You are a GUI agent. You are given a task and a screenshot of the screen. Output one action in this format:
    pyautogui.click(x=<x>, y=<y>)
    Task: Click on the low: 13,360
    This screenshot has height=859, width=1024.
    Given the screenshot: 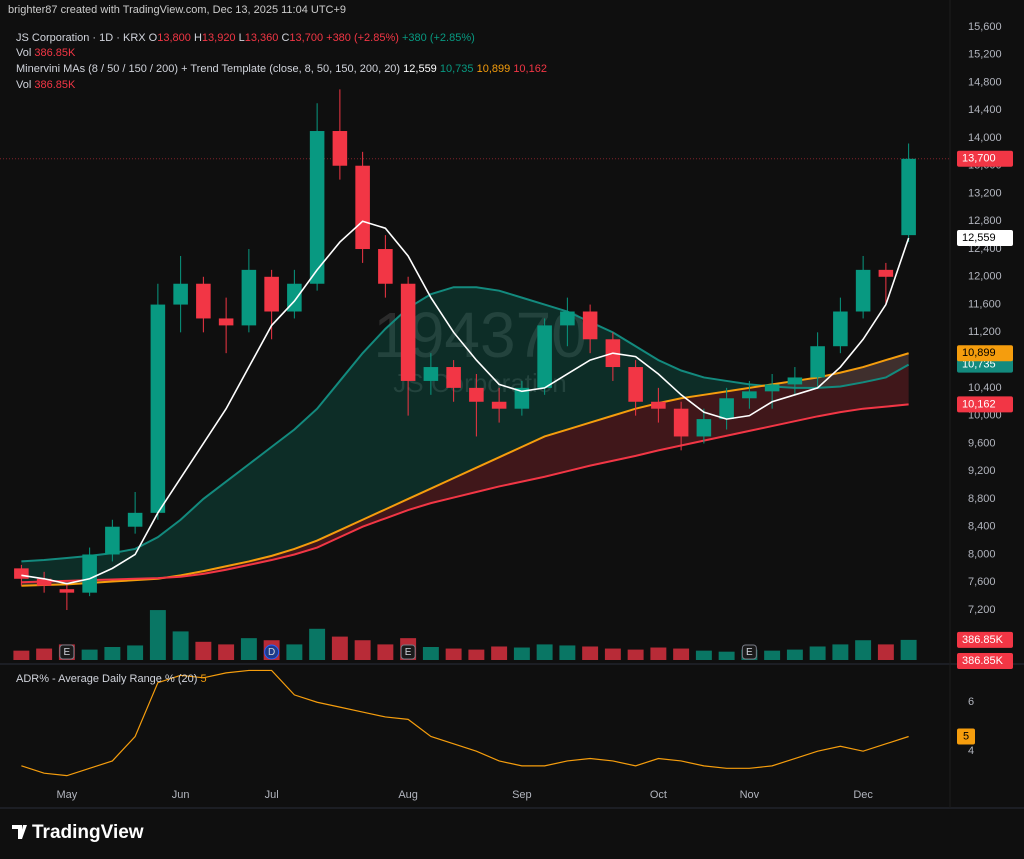 What is the action you would take?
    pyautogui.click(x=261, y=38)
    